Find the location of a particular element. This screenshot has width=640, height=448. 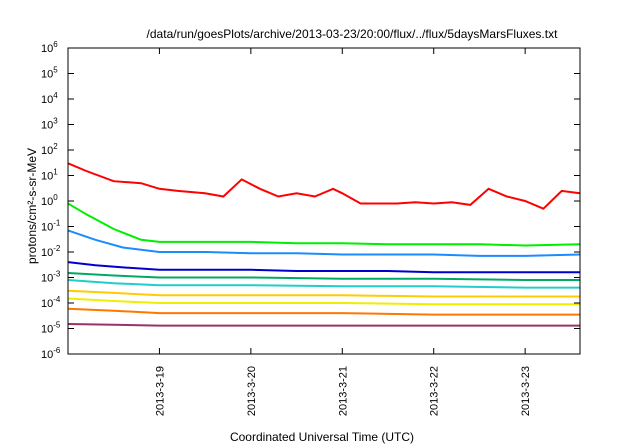

x-axis-label: Coordinated Universal Time (UTC) is located at coordinates (322, 437).